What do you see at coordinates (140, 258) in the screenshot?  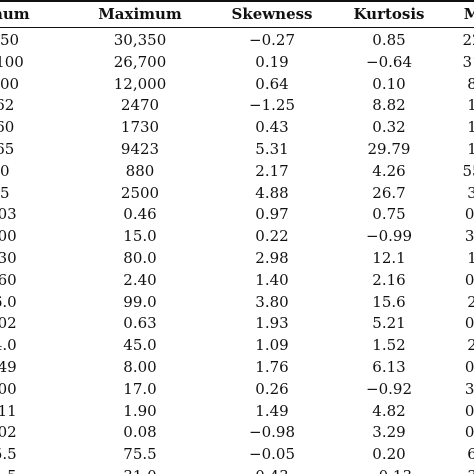 I see `maximum-cell: 80.0` at bounding box center [140, 258].